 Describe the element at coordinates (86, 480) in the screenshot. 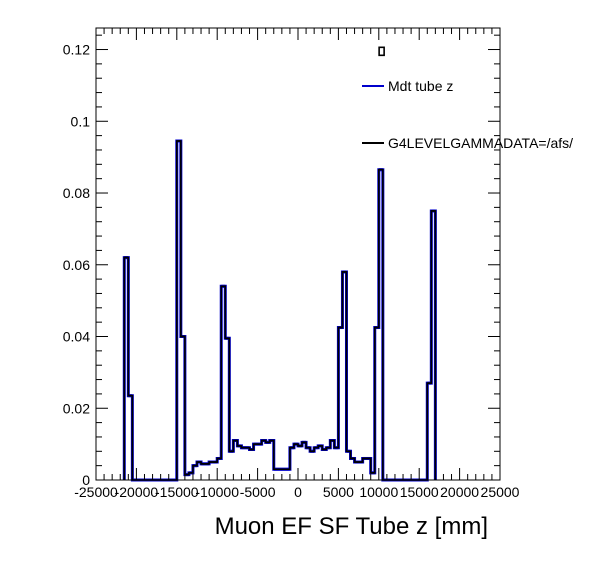

I see `y-tick-label: 0` at that location.